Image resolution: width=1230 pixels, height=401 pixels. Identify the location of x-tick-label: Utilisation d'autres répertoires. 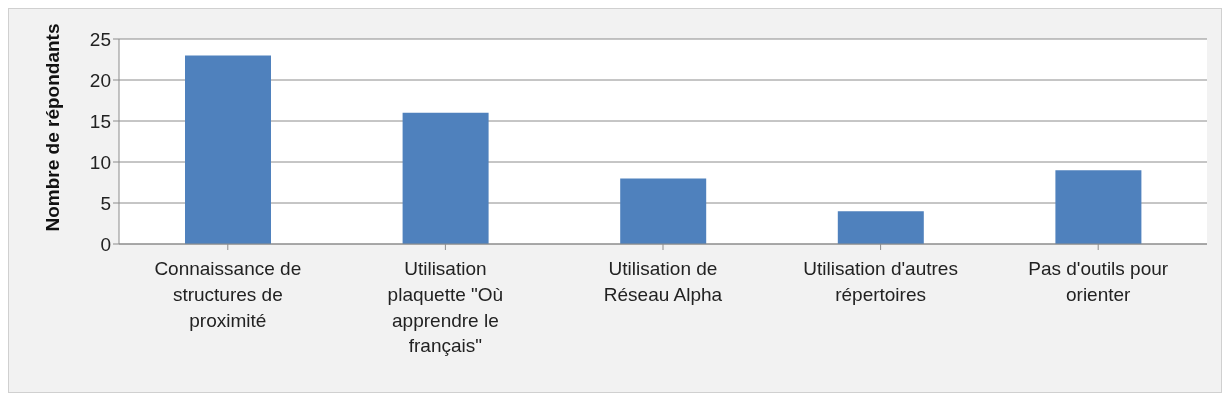
(880, 281).